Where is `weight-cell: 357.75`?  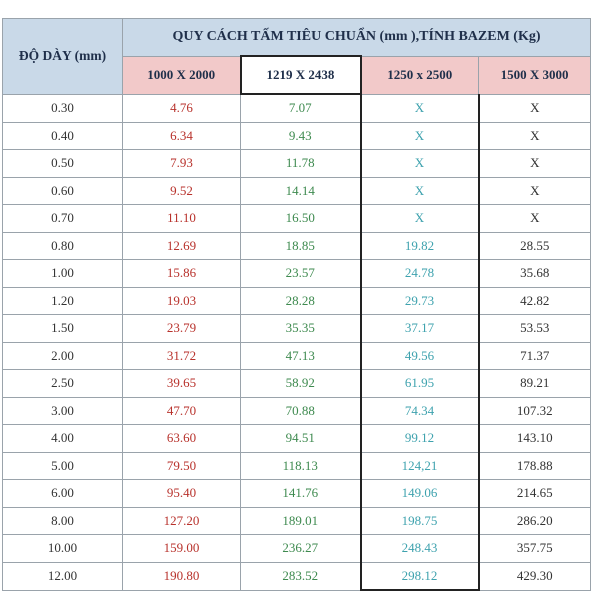
weight-cell: 357.75 is located at coordinates (534, 548).